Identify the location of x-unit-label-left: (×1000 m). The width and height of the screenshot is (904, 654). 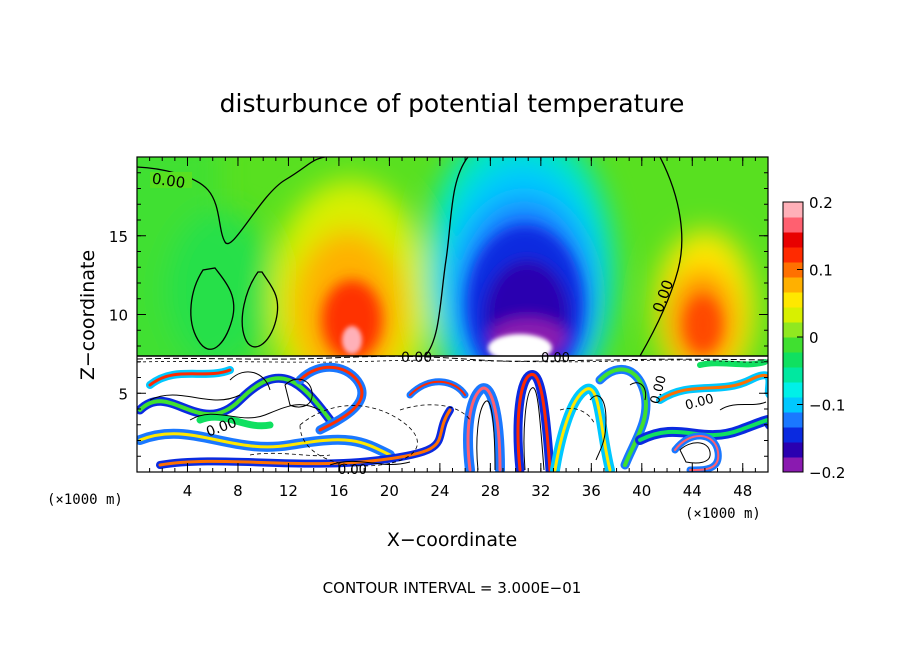
(85, 500).